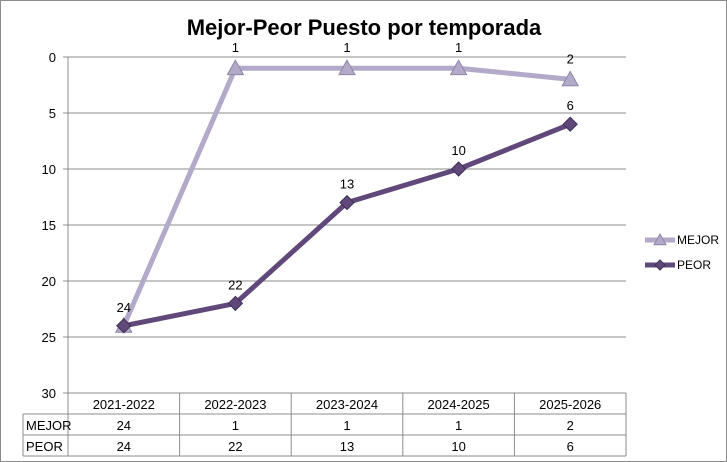 Image resolution: width=727 pixels, height=462 pixels. I want to click on data-label-peor: 6, so click(570, 105).